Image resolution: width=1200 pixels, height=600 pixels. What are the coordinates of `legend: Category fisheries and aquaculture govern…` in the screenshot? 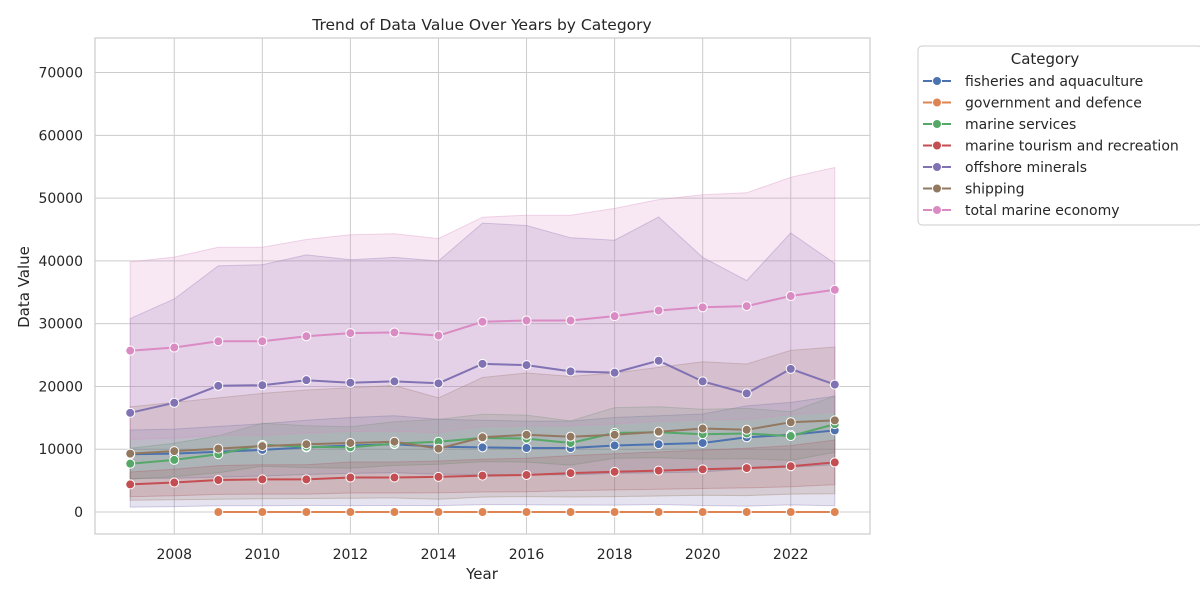 It's located at (1058, 135).